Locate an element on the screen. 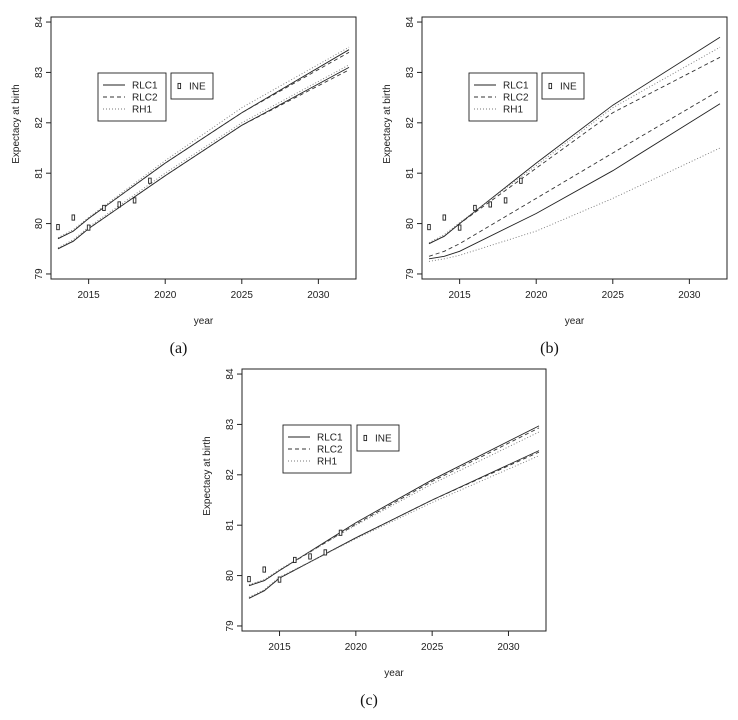 This screenshot has width=738, height=720. series-line-rlc1 is located at coordinates (394, 506).